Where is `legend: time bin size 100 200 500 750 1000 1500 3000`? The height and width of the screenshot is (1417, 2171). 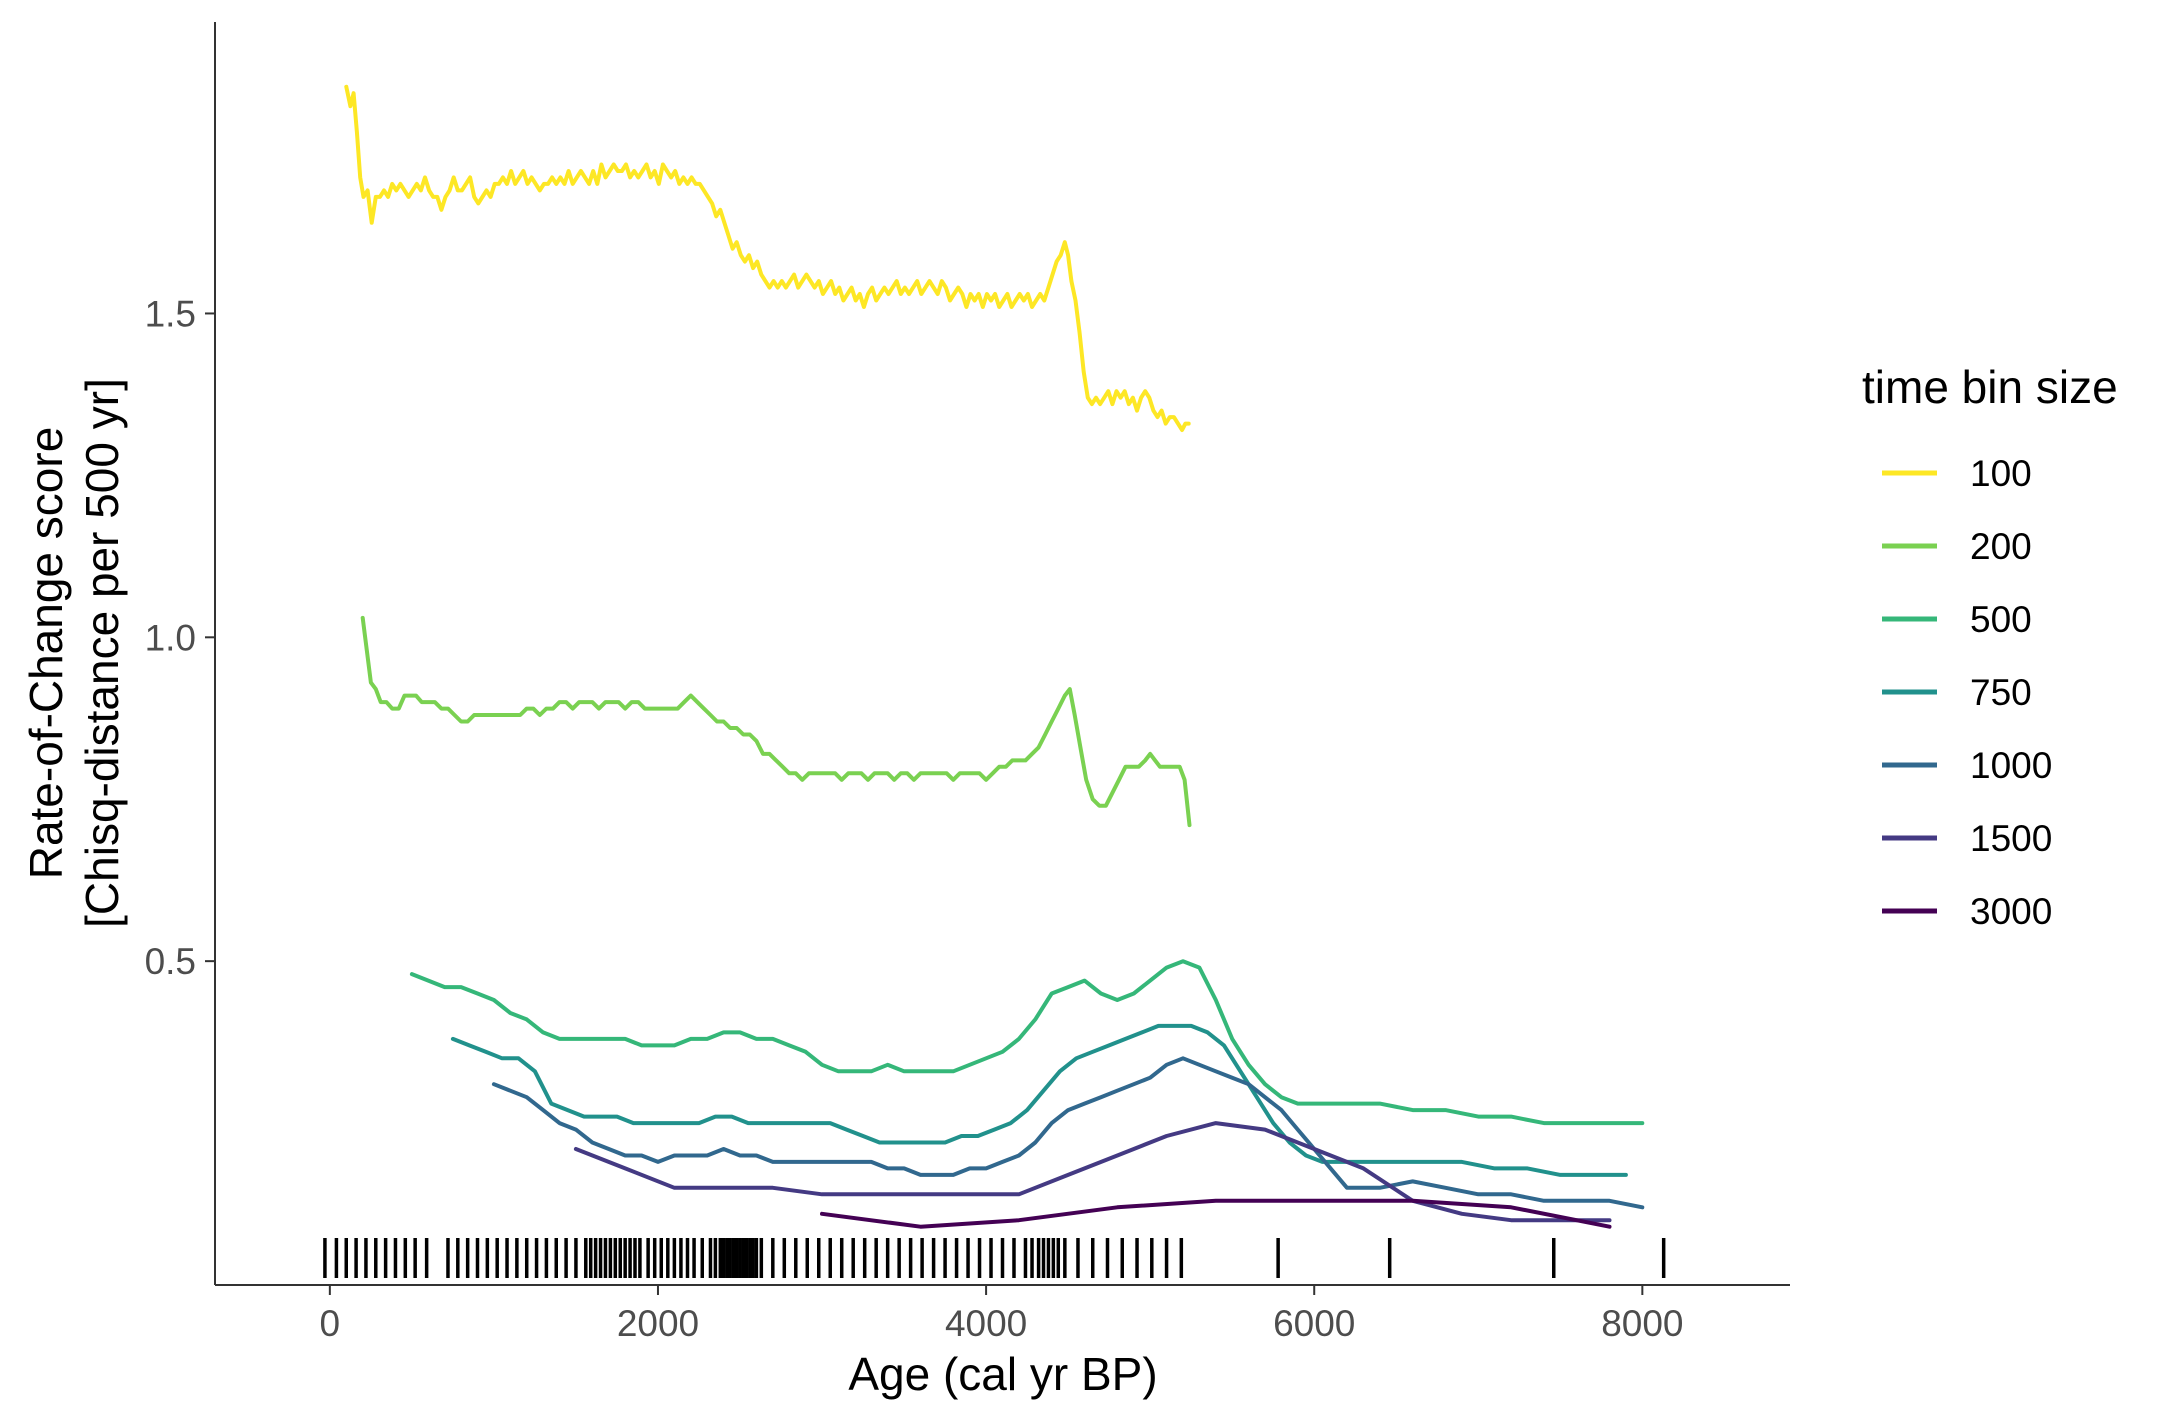
legend: time bin size 100 200 500 750 1000 1500 3000 is located at coordinates (1990, 646).